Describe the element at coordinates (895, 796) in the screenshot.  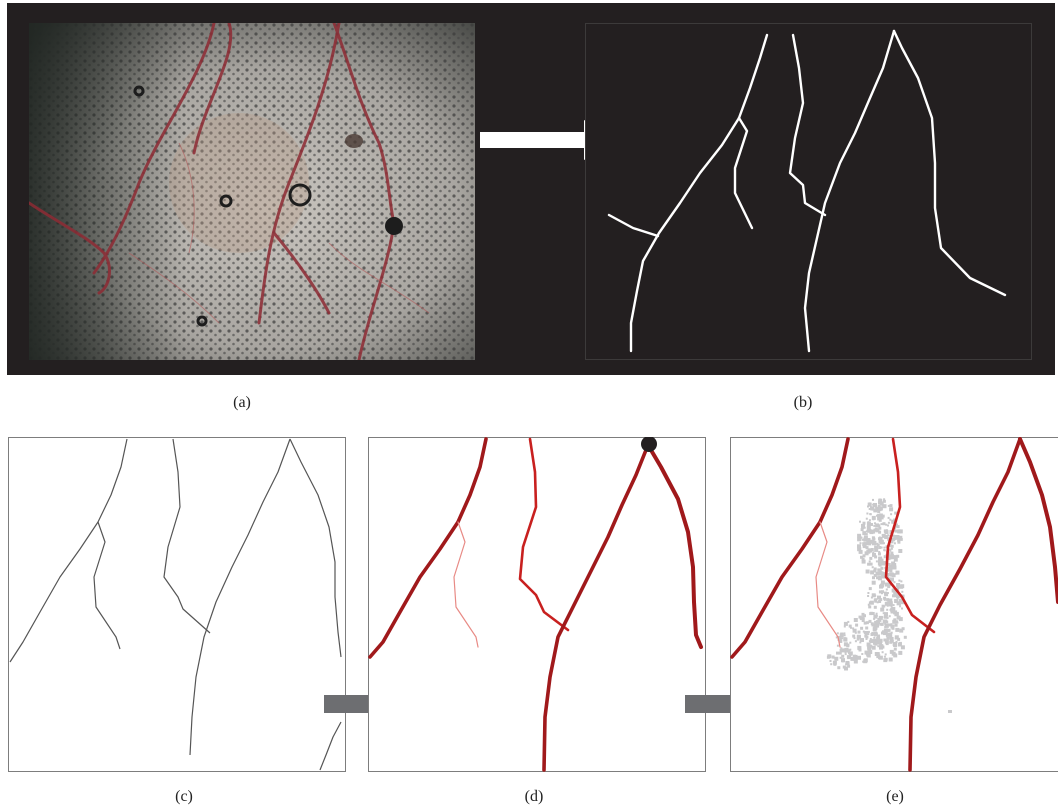
I see `caption-e: (e)` at that location.